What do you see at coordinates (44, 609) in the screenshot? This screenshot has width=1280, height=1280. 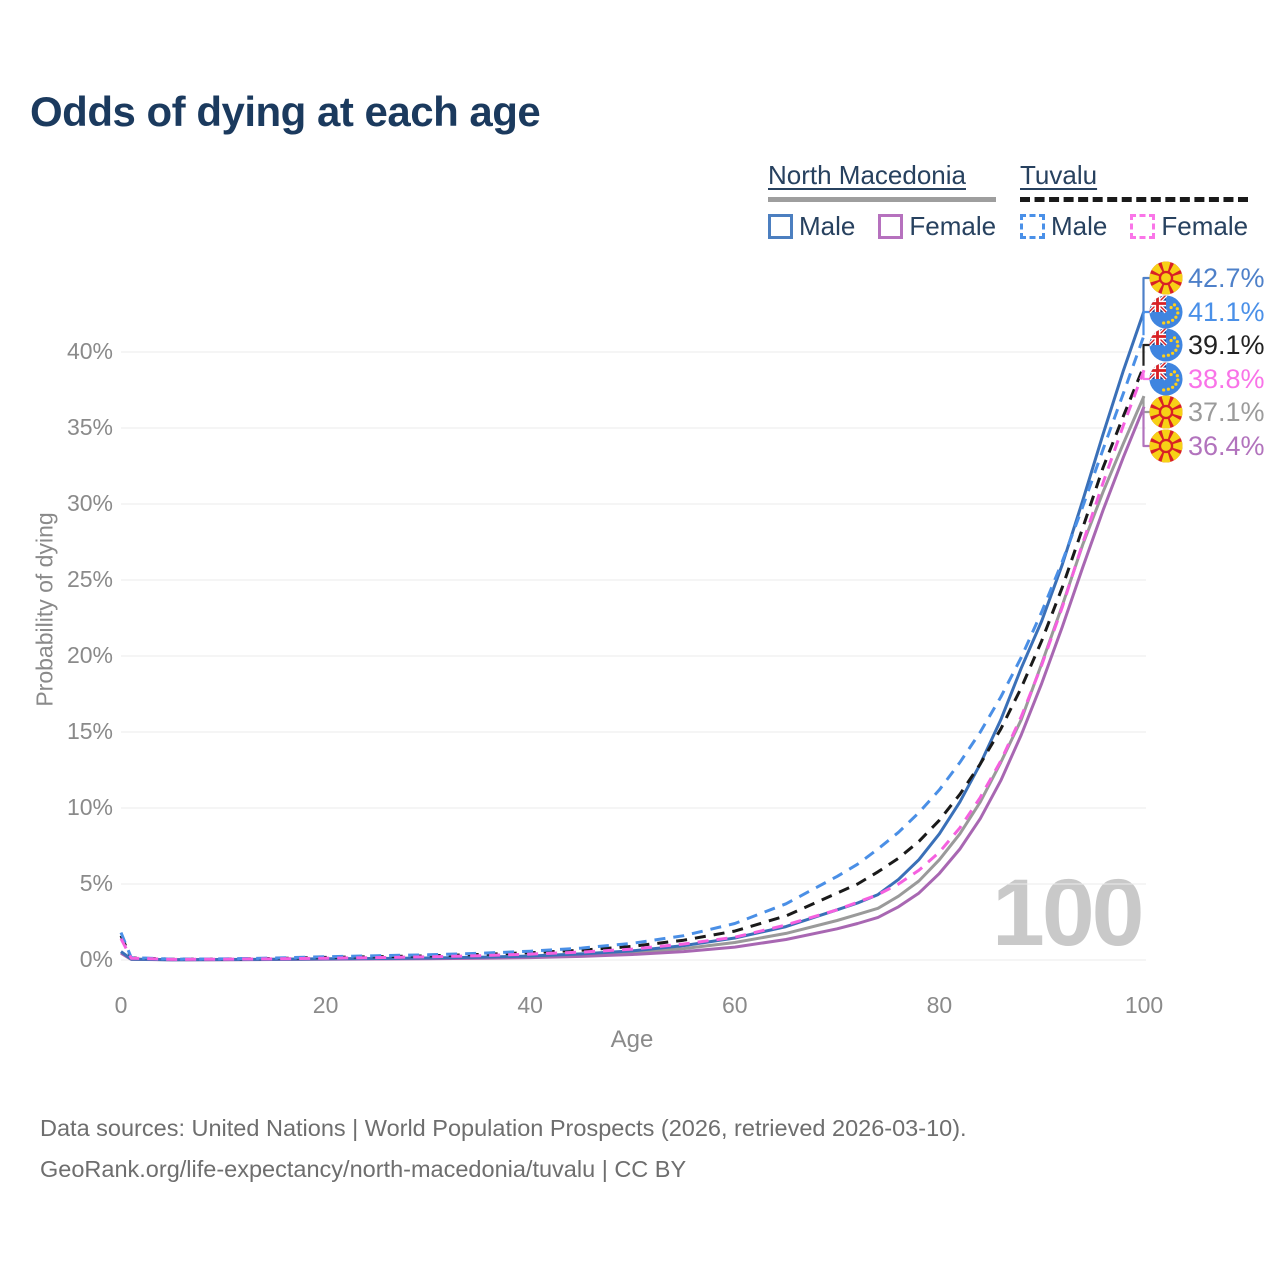 I see `y-axis-title: Probability of dying` at bounding box center [44, 609].